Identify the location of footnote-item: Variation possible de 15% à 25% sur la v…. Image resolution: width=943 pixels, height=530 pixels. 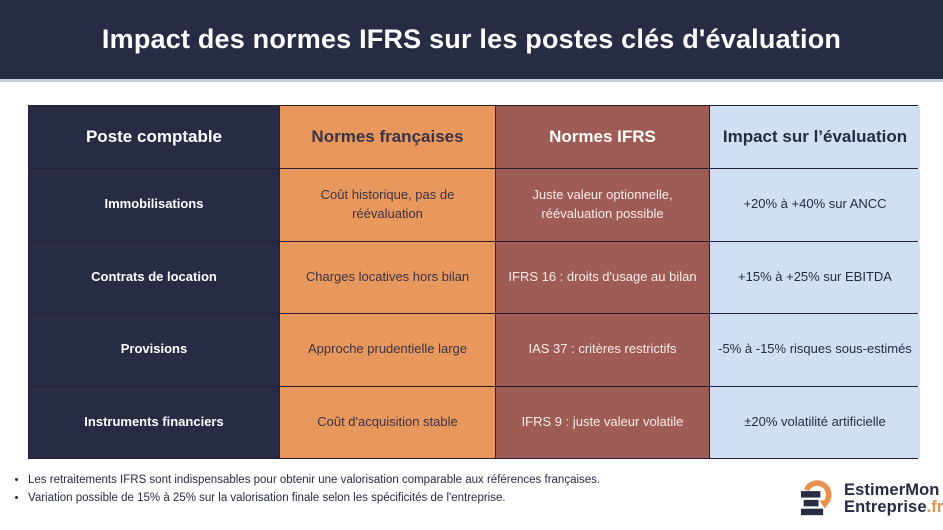
(348, 499).